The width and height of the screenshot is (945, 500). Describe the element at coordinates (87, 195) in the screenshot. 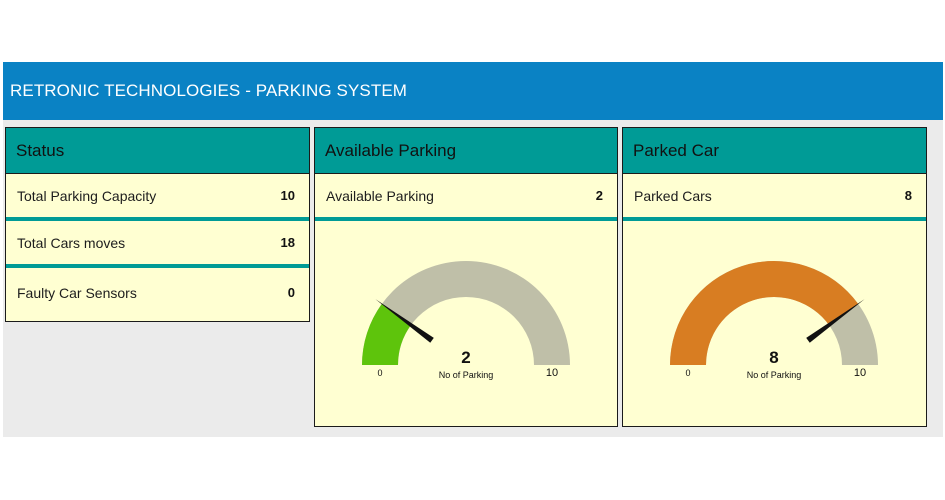

I see `stat-label: Total Parking Capacity` at that location.